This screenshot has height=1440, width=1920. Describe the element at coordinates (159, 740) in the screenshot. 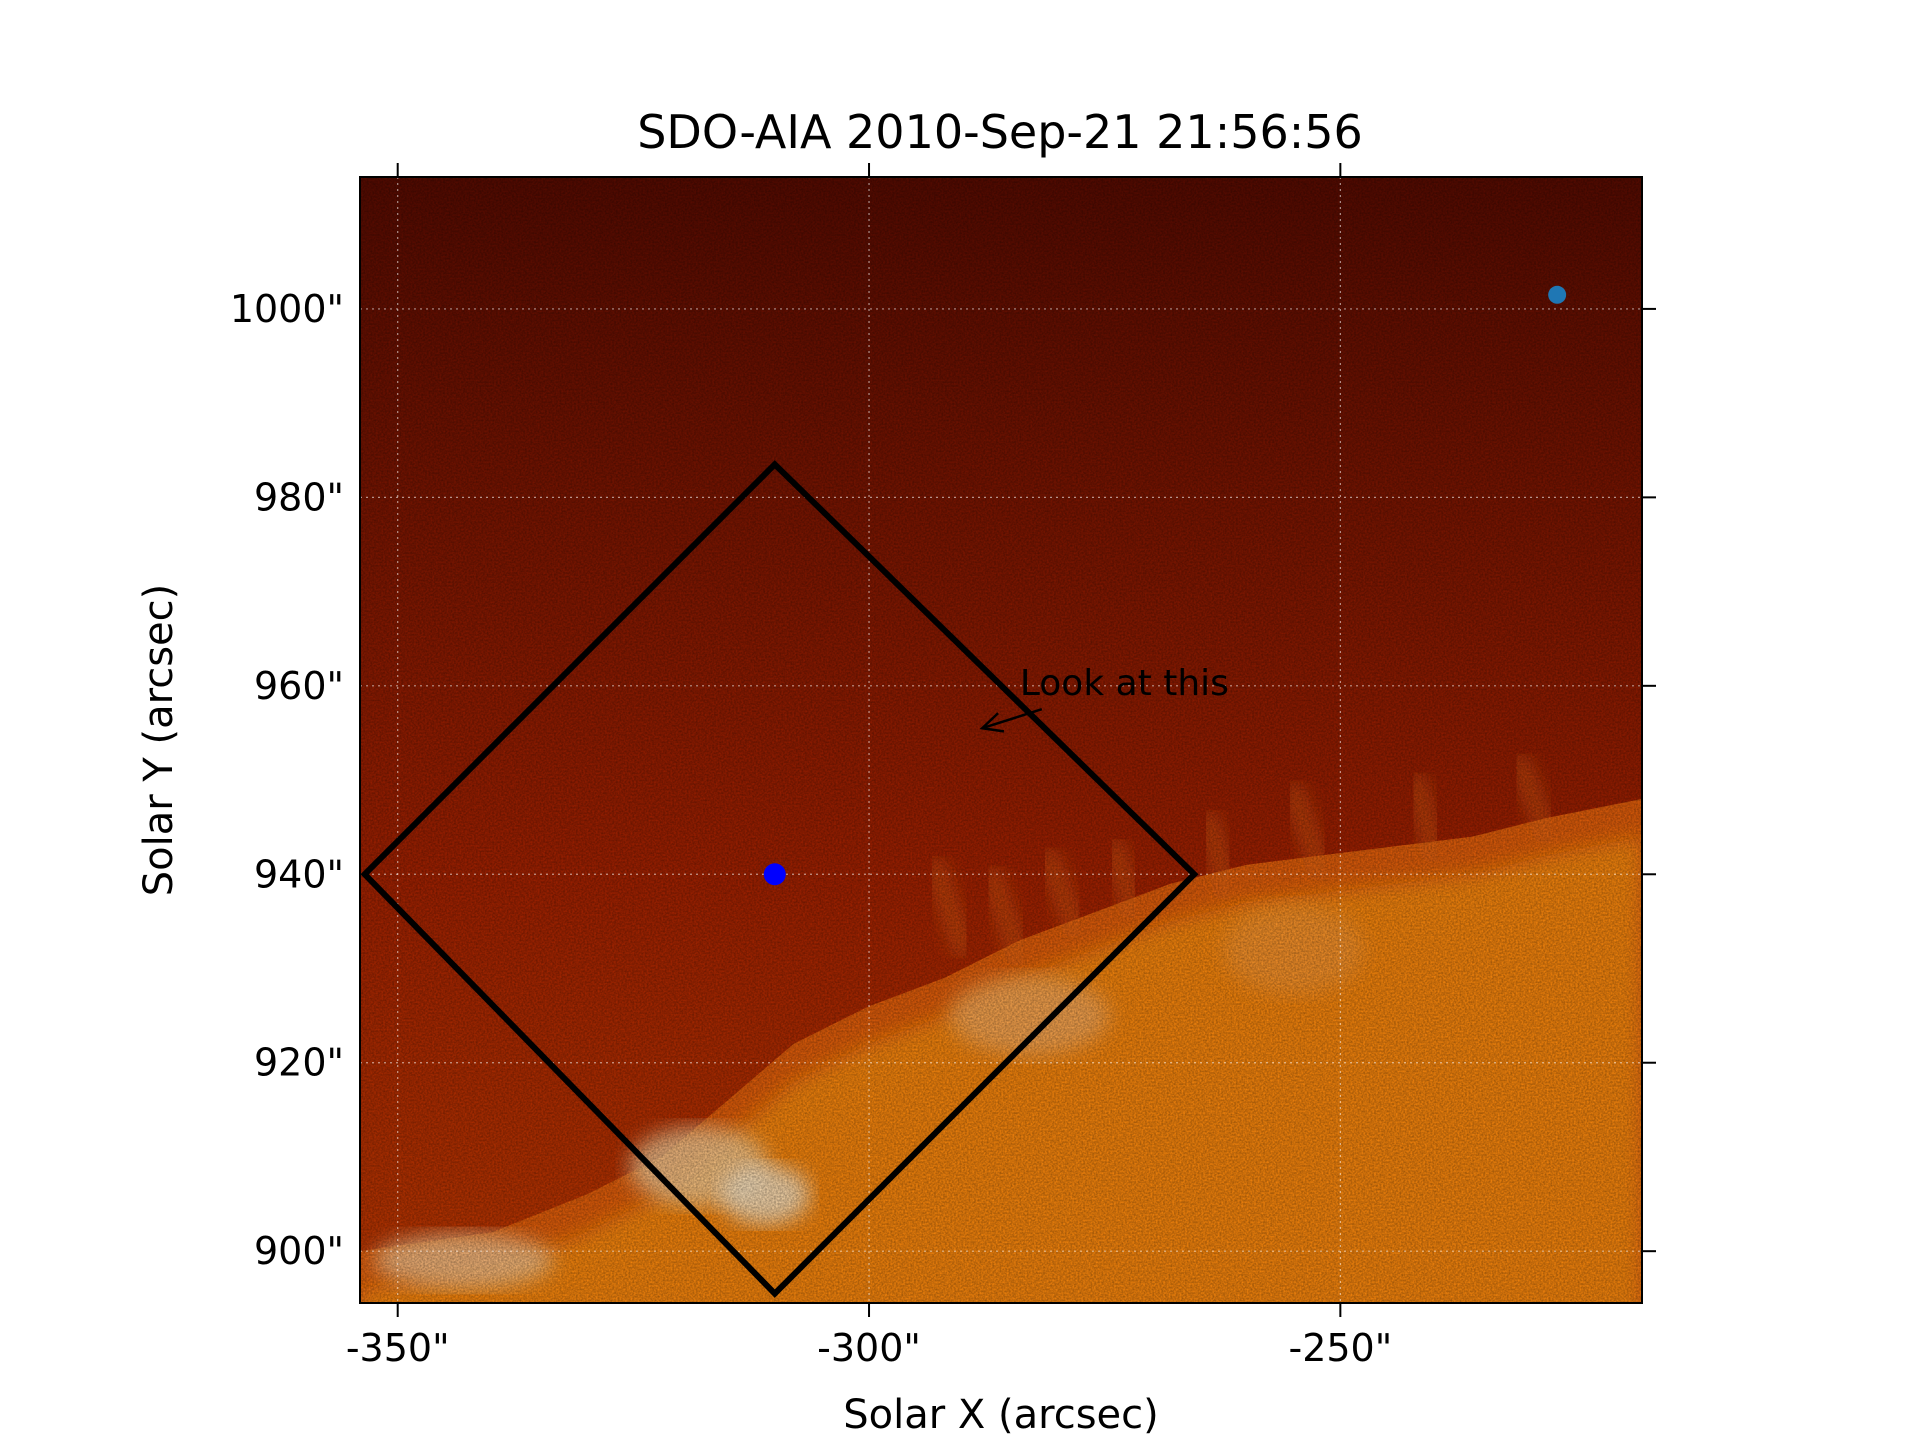

I see `y-axis-label: Solar Y (arcsec)` at that location.